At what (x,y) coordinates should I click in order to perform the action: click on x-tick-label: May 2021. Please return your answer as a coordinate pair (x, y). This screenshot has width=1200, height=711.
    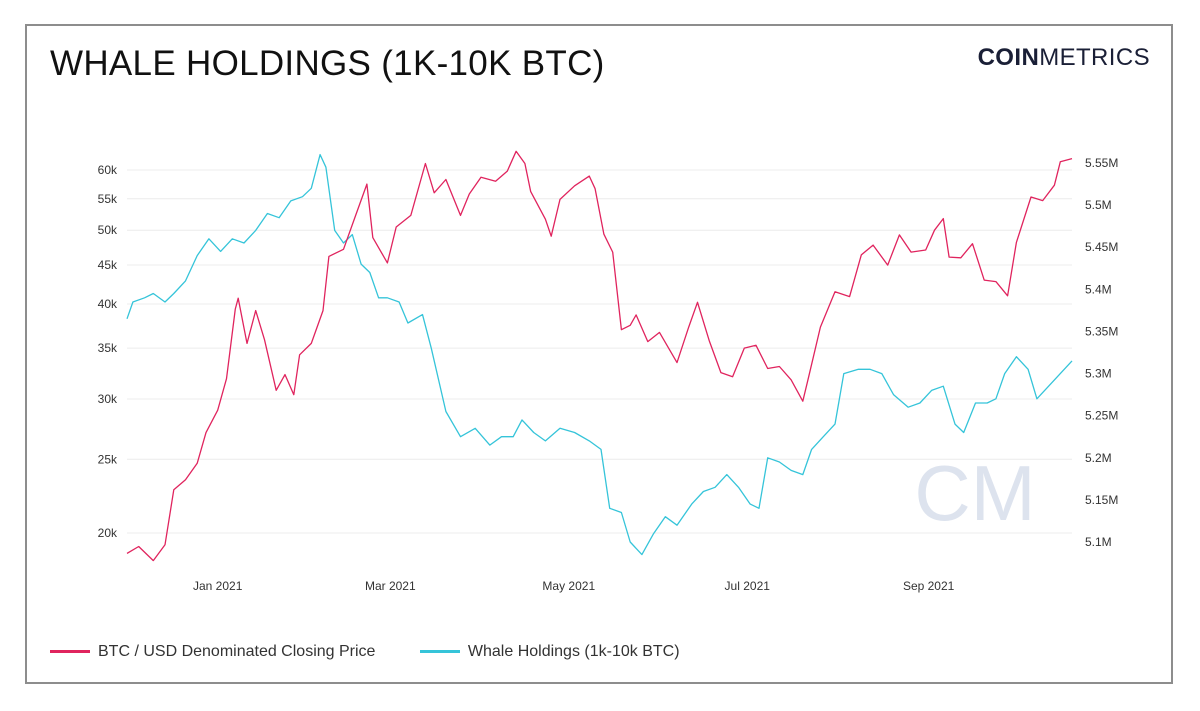
    Looking at the image, I should click on (568, 586).